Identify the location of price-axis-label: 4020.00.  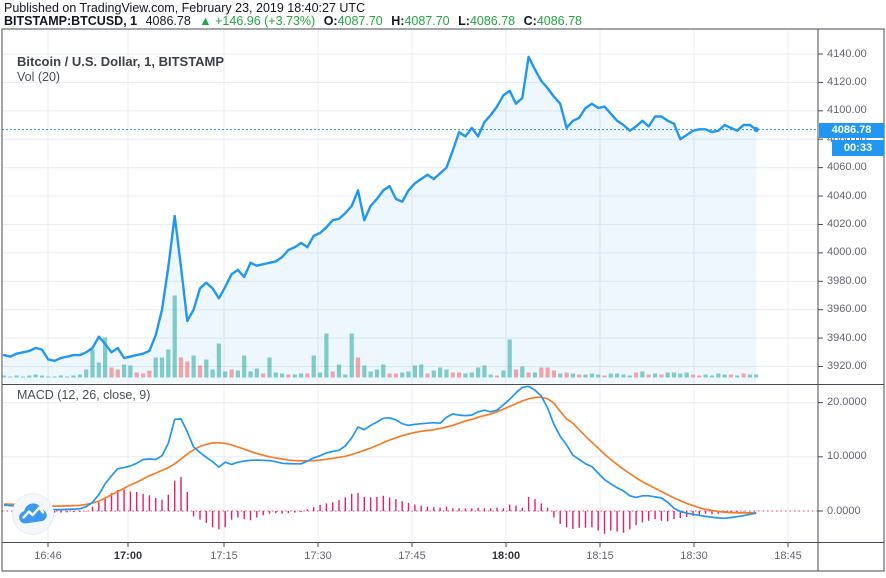
(847, 223).